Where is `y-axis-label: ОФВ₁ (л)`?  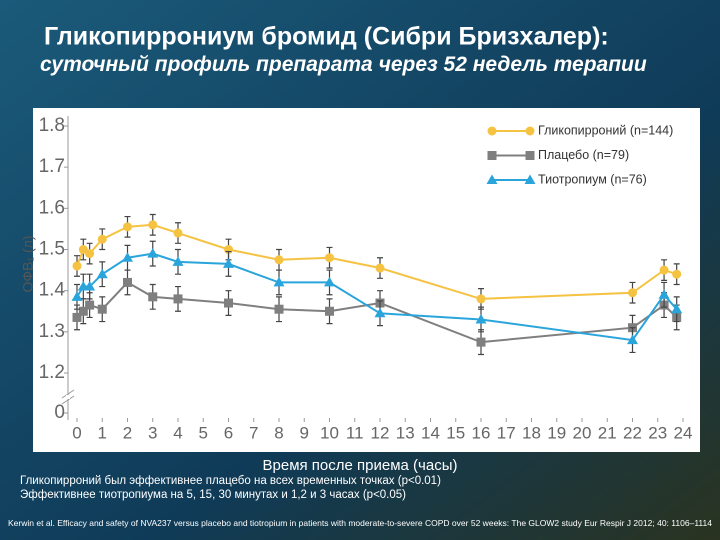 y-axis-label: ОФВ₁ (л) is located at coordinates (28, 264).